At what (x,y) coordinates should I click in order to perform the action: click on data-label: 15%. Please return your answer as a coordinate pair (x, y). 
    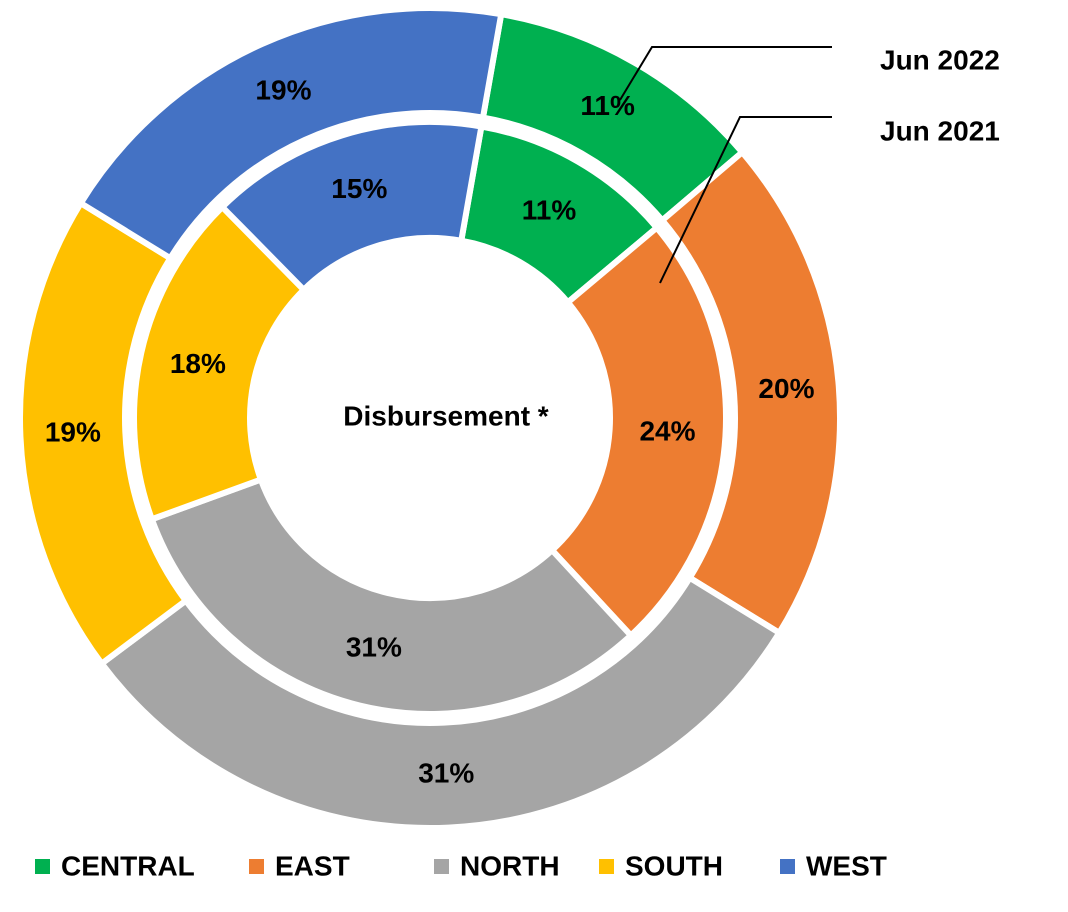
    Looking at the image, I should click on (359, 188).